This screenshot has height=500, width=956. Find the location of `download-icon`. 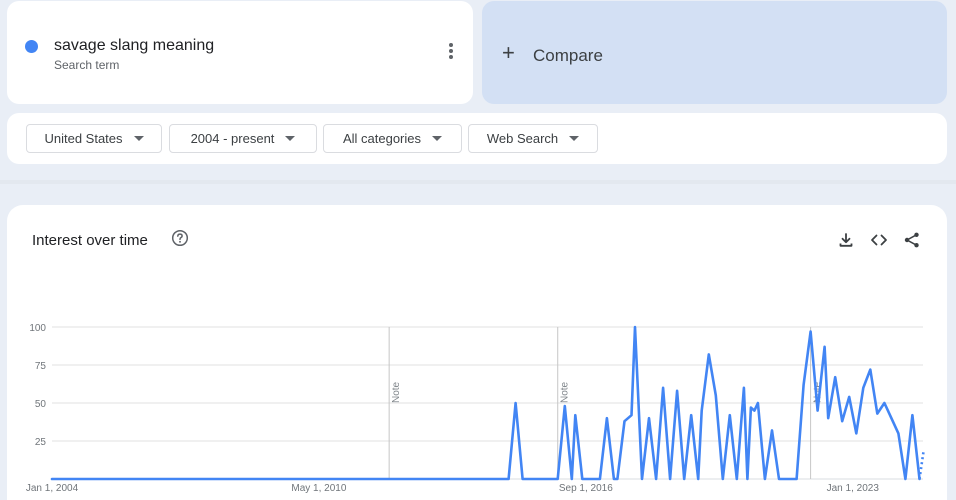

download-icon is located at coordinates (846, 240).